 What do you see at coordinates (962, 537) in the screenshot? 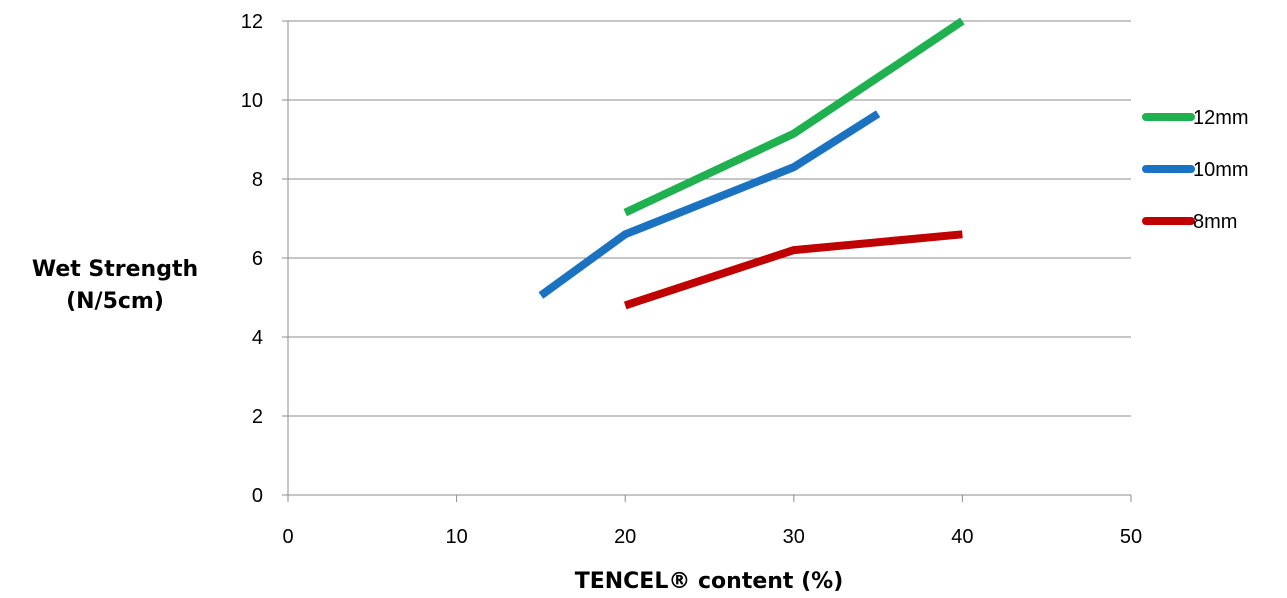
I see `x-tick-label-40: 40` at bounding box center [962, 537].